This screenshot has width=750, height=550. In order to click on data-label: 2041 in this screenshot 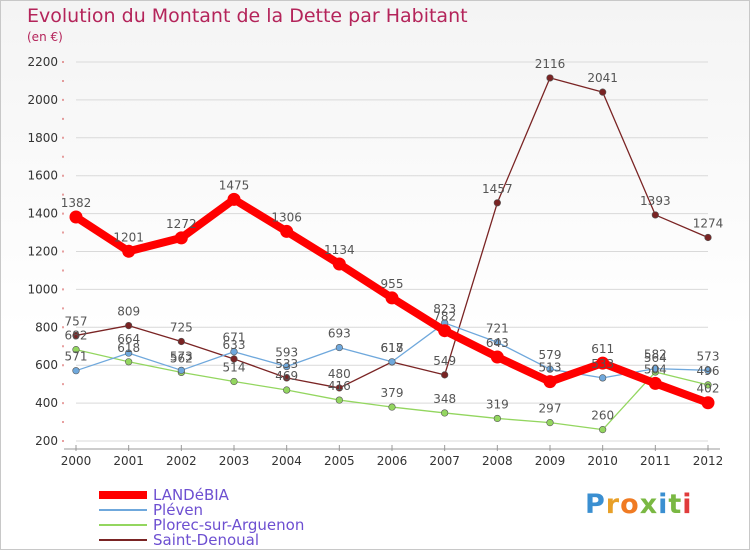, I will do `click(602, 78)`.